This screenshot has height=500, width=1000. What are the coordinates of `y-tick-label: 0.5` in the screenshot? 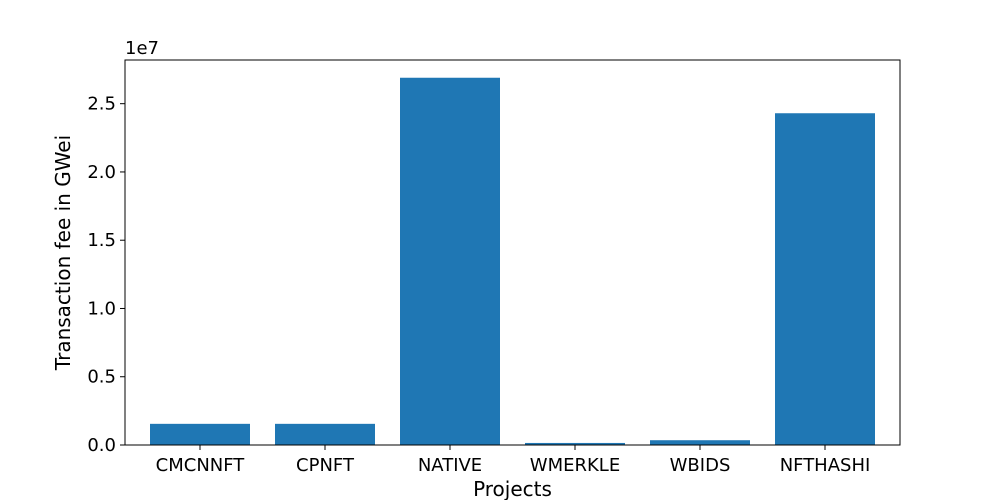 It's located at (101, 377).